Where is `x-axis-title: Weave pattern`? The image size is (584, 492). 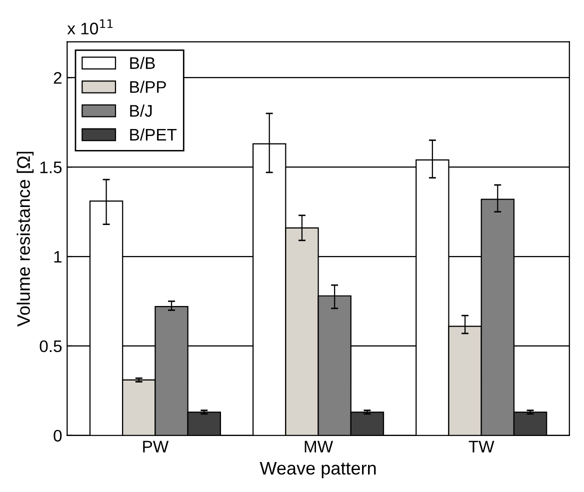
x-axis-title: Weave pattern is located at coordinates (318, 470).